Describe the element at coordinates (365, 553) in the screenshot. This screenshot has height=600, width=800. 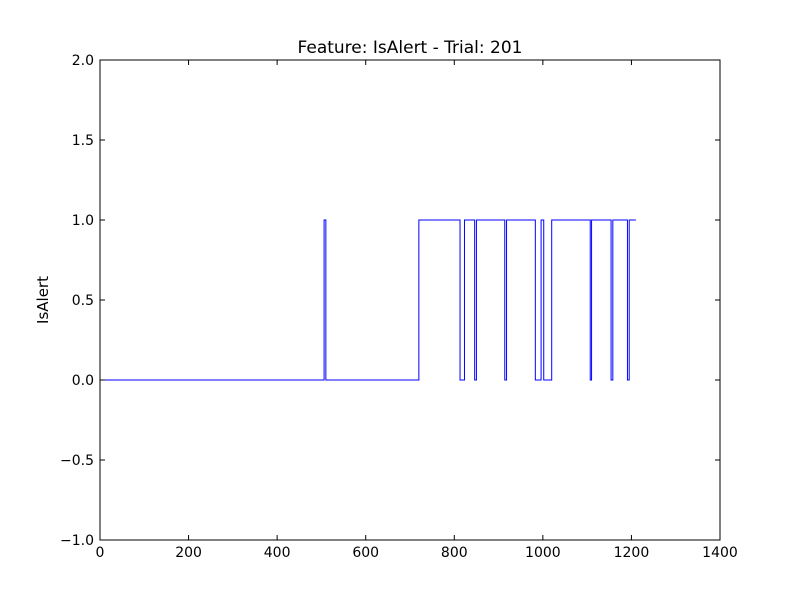
I see `x-tick-label: 600` at that location.